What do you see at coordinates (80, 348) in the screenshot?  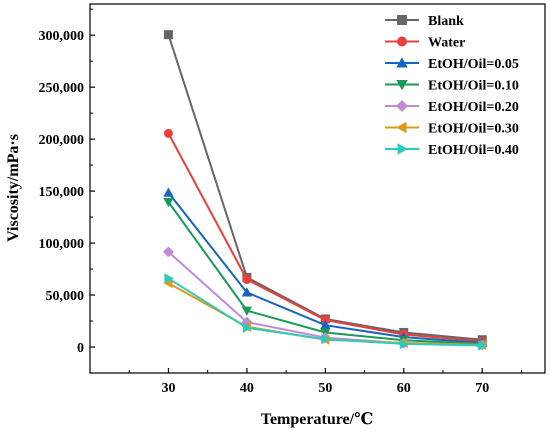 I see `y-tick-label: 0` at bounding box center [80, 348].